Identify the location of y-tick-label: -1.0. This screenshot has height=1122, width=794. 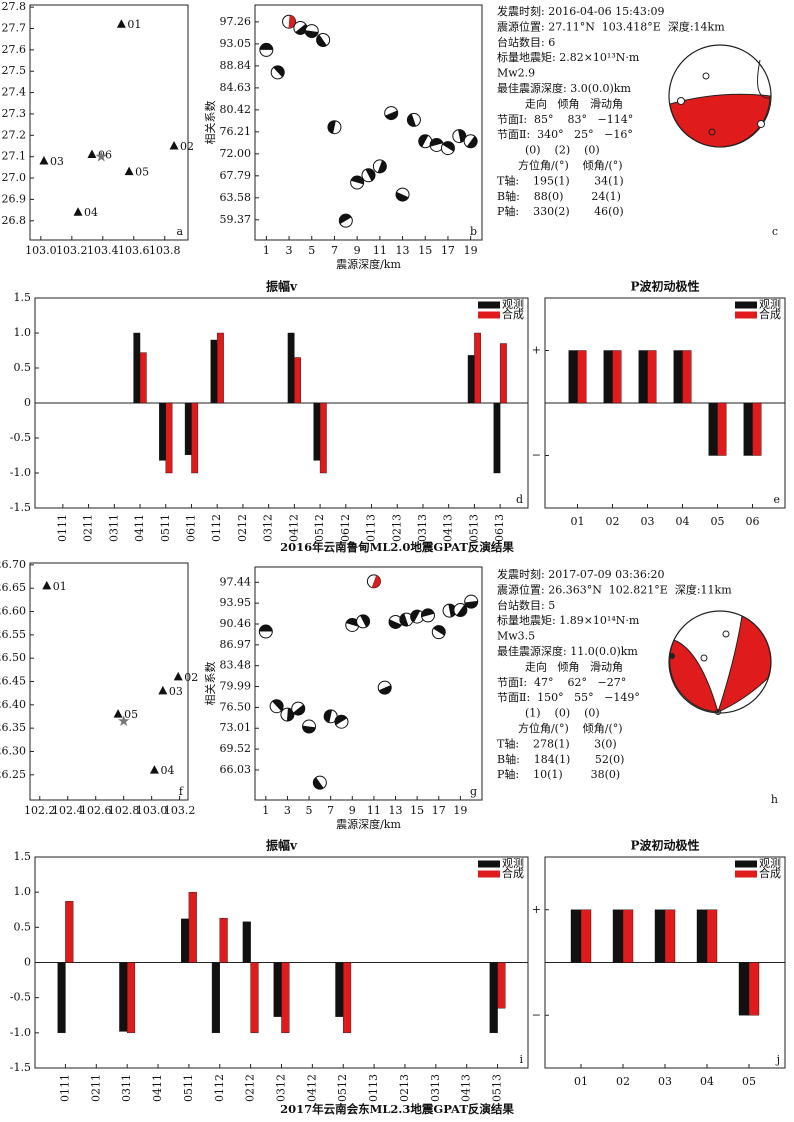
(20, 1032).